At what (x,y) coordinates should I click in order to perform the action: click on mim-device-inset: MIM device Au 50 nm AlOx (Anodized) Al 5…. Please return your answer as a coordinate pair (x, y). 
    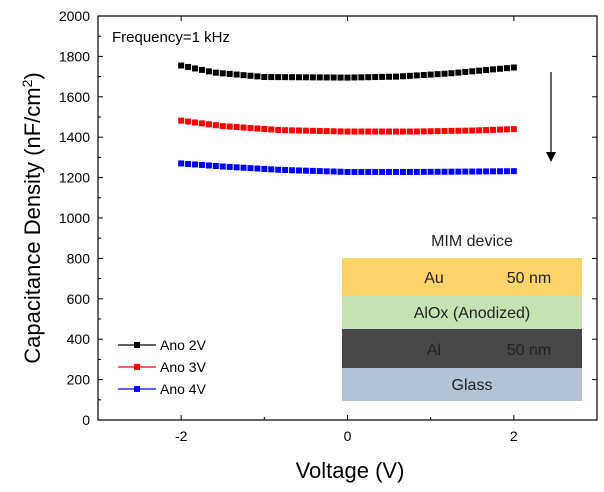
    Looking at the image, I should click on (462, 317).